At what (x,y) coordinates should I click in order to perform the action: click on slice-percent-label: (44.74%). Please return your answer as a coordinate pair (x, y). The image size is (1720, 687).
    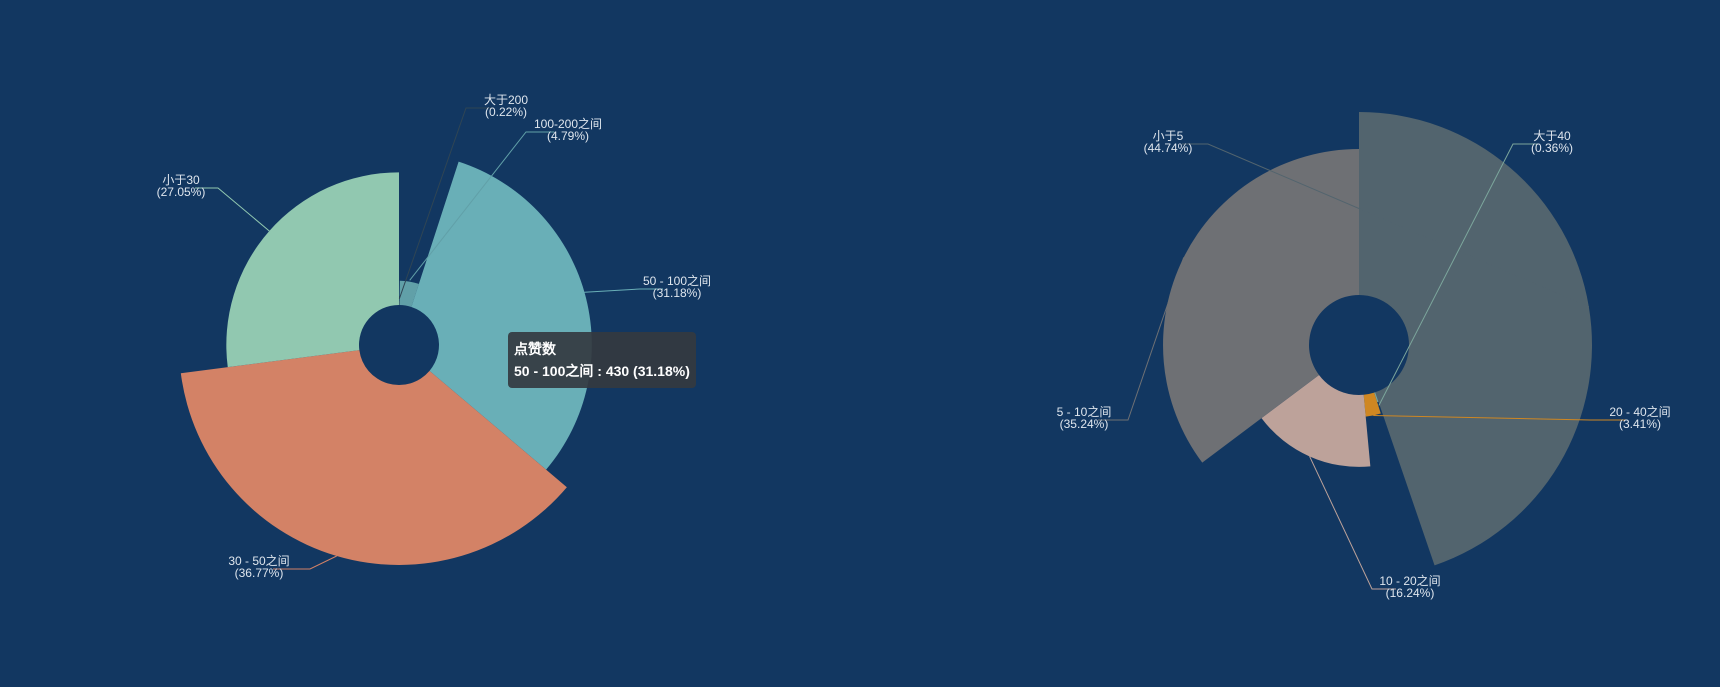
    Looking at the image, I should click on (1168, 148).